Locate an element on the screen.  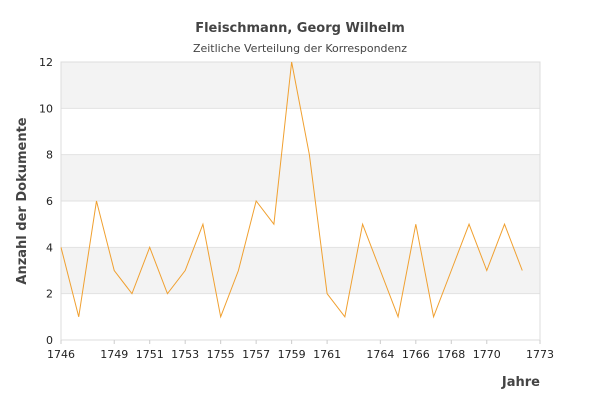
x-tick-label: 1766 is located at coordinates (416, 354).